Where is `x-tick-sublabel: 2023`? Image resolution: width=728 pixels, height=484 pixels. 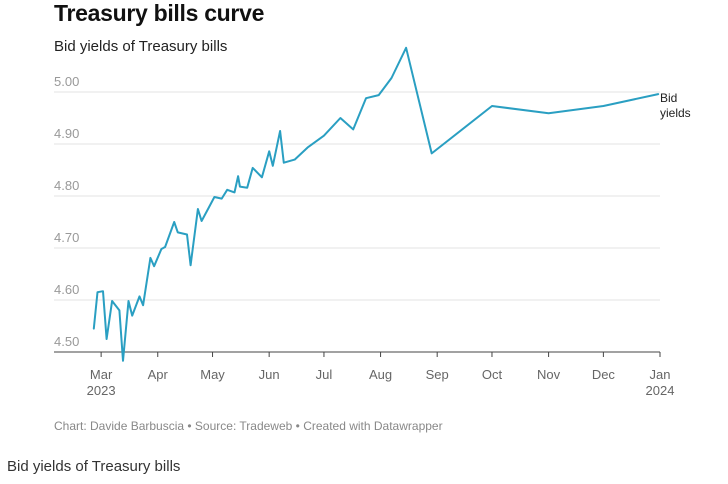 x-tick-sublabel: 2023 is located at coordinates (101, 390).